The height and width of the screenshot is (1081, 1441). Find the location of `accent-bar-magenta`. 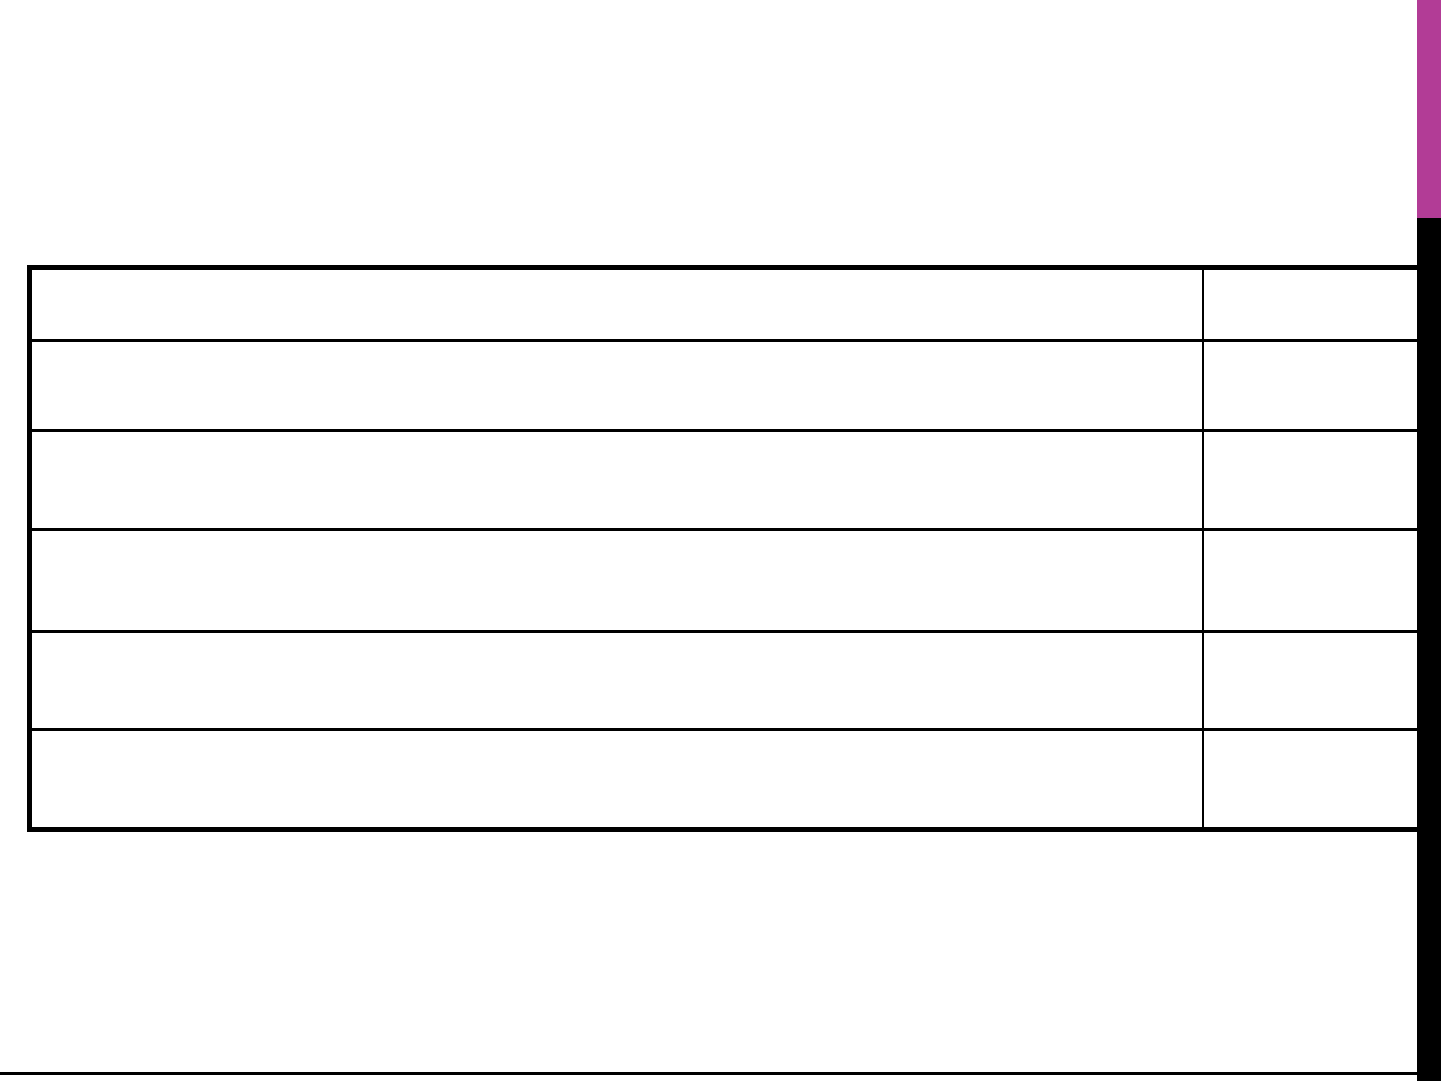

accent-bar-magenta is located at coordinates (1429, 109).